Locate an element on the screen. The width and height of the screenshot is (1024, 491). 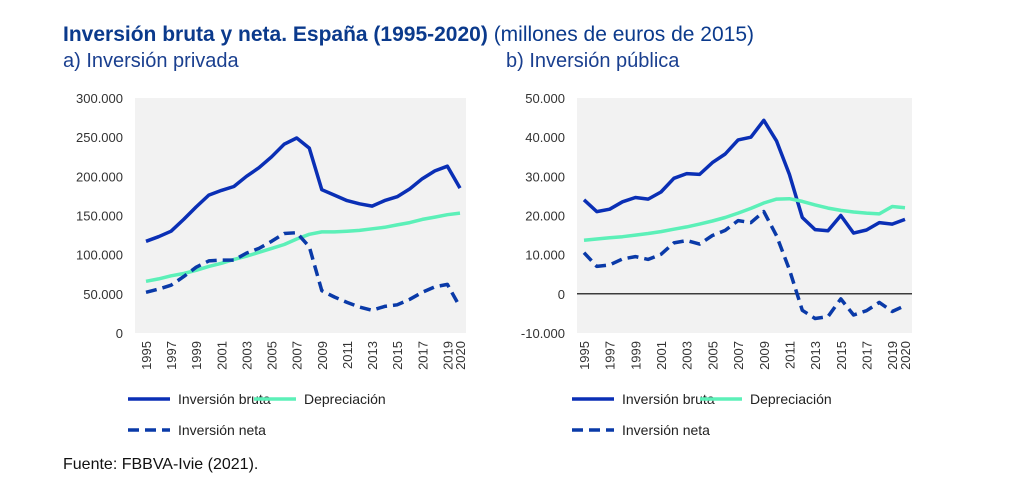
figure-units: (millones de euros de 2015) is located at coordinates (624, 34).